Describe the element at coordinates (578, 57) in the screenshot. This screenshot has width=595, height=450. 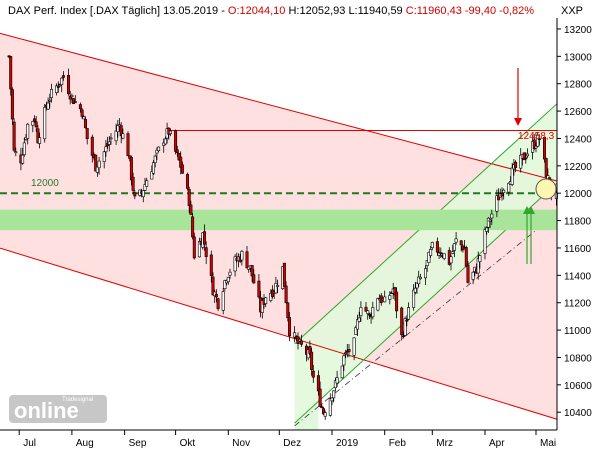
I see `price-tick-label: 13000` at that location.